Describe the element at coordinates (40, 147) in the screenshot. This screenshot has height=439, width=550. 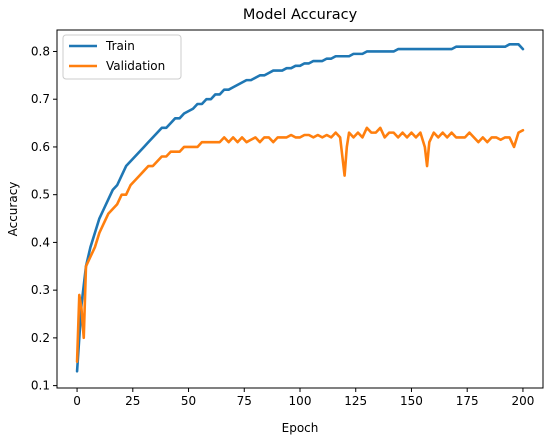
I see `y-tick-label: 0.6` at that location.